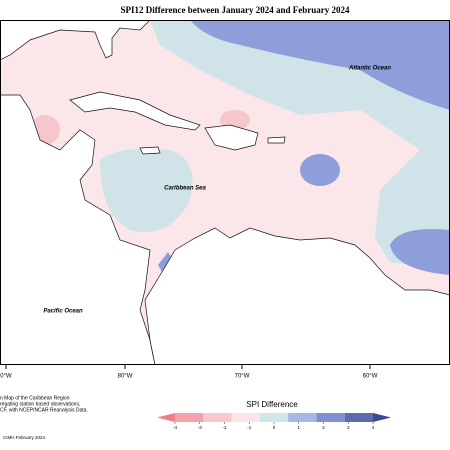  I want to click on colorbar-tick-label: 3, so click(348, 427).